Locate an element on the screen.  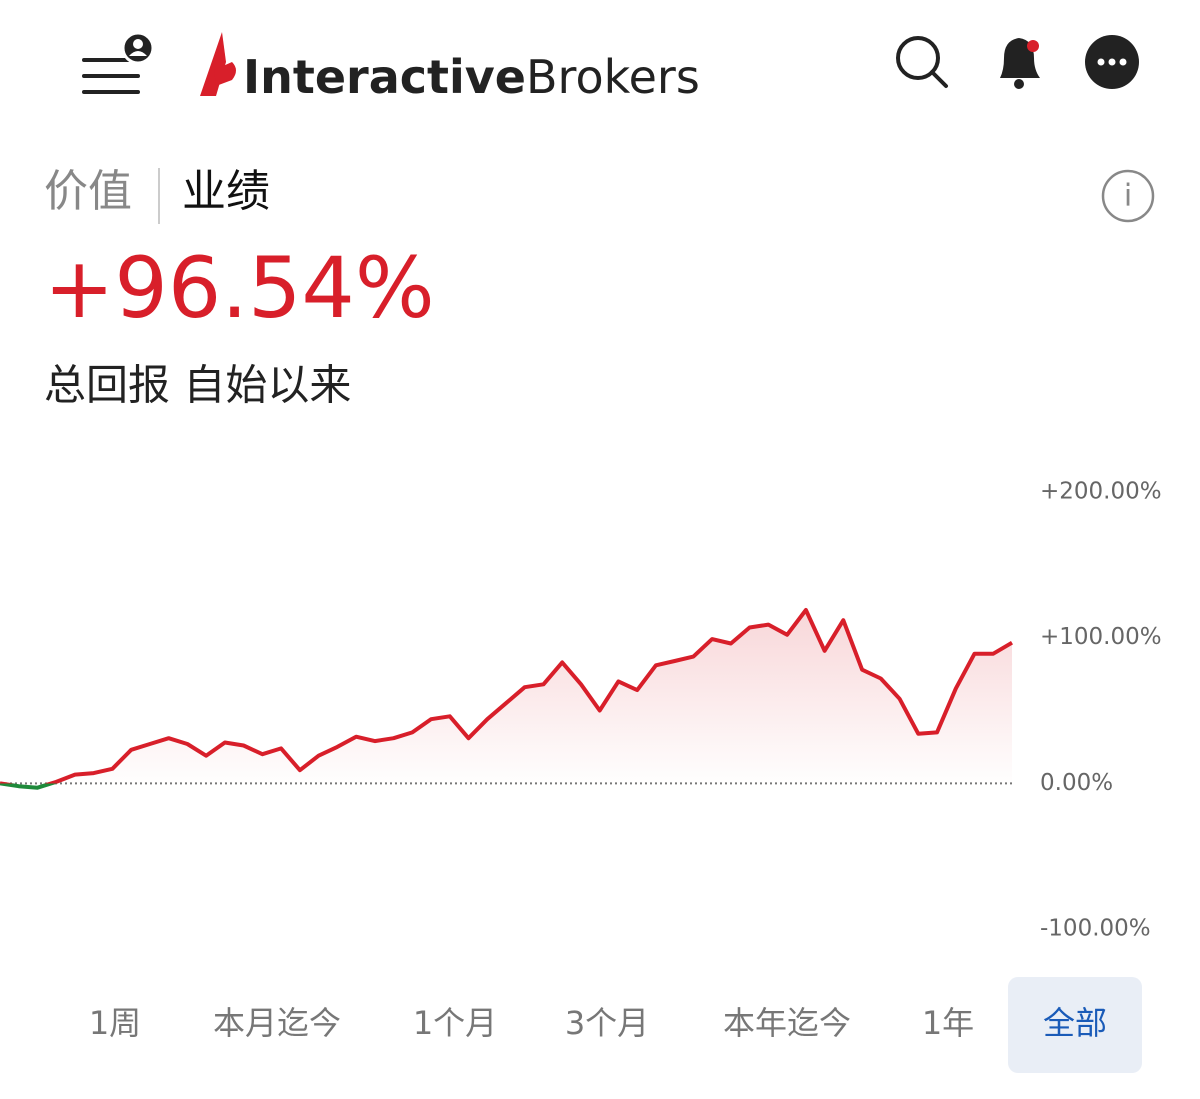
line-area is located at coordinates (506, 699).